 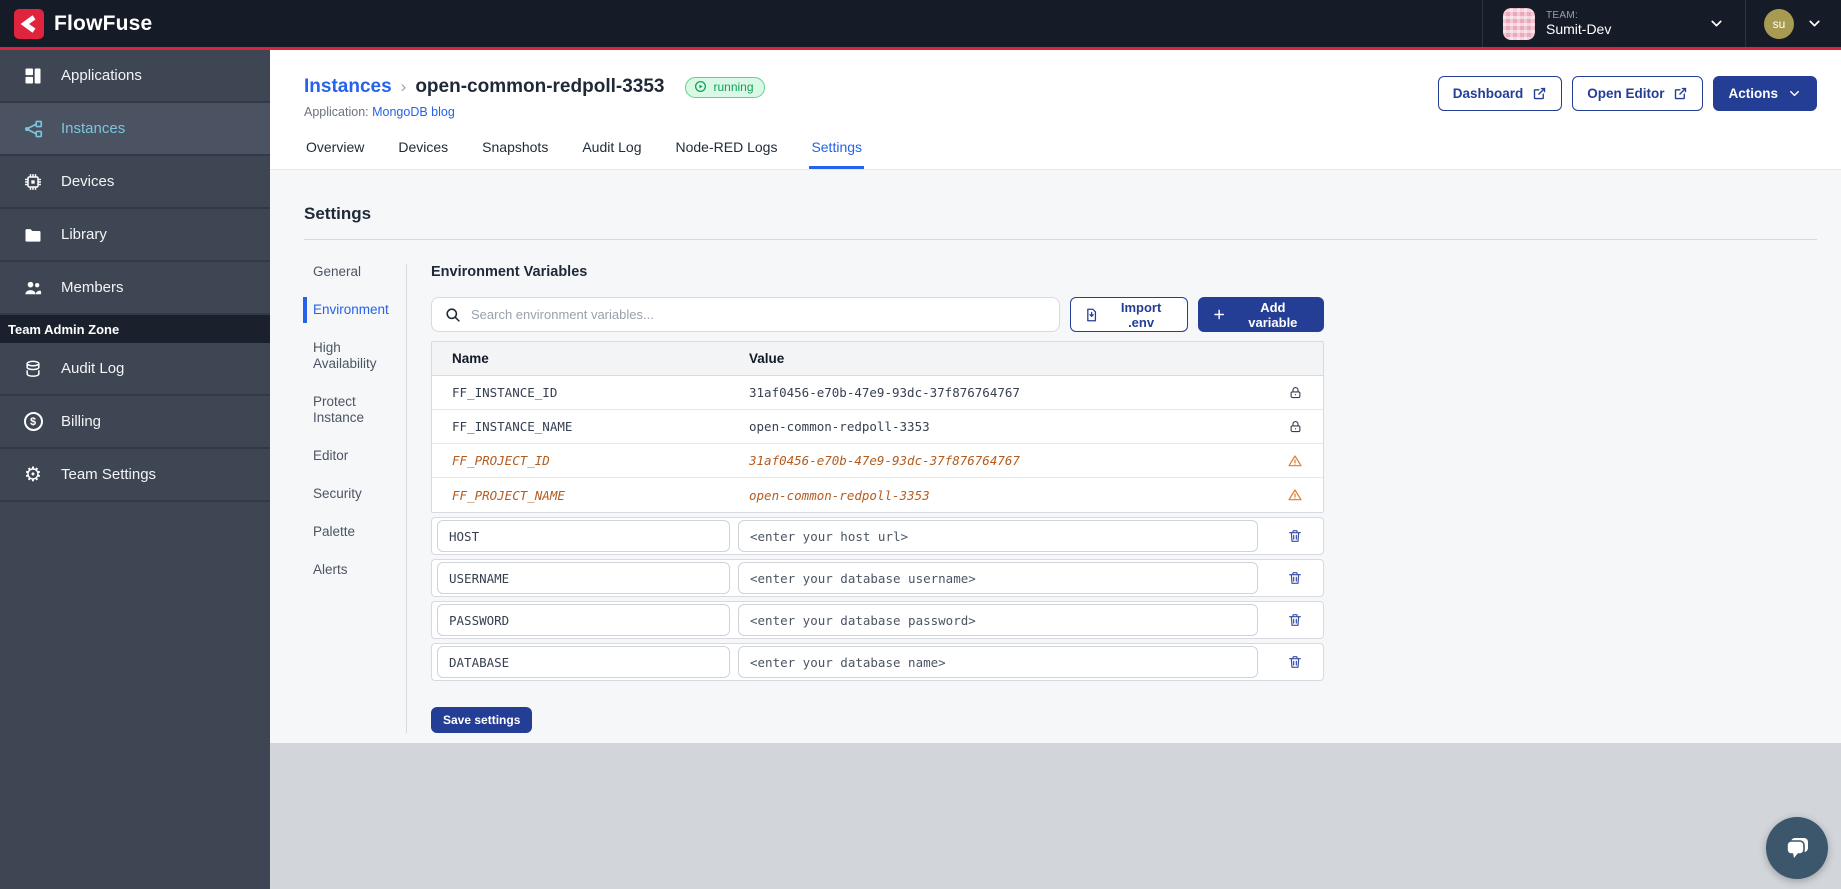 I want to click on sidebar-item-applications: Applications, so click(x=135, y=76).